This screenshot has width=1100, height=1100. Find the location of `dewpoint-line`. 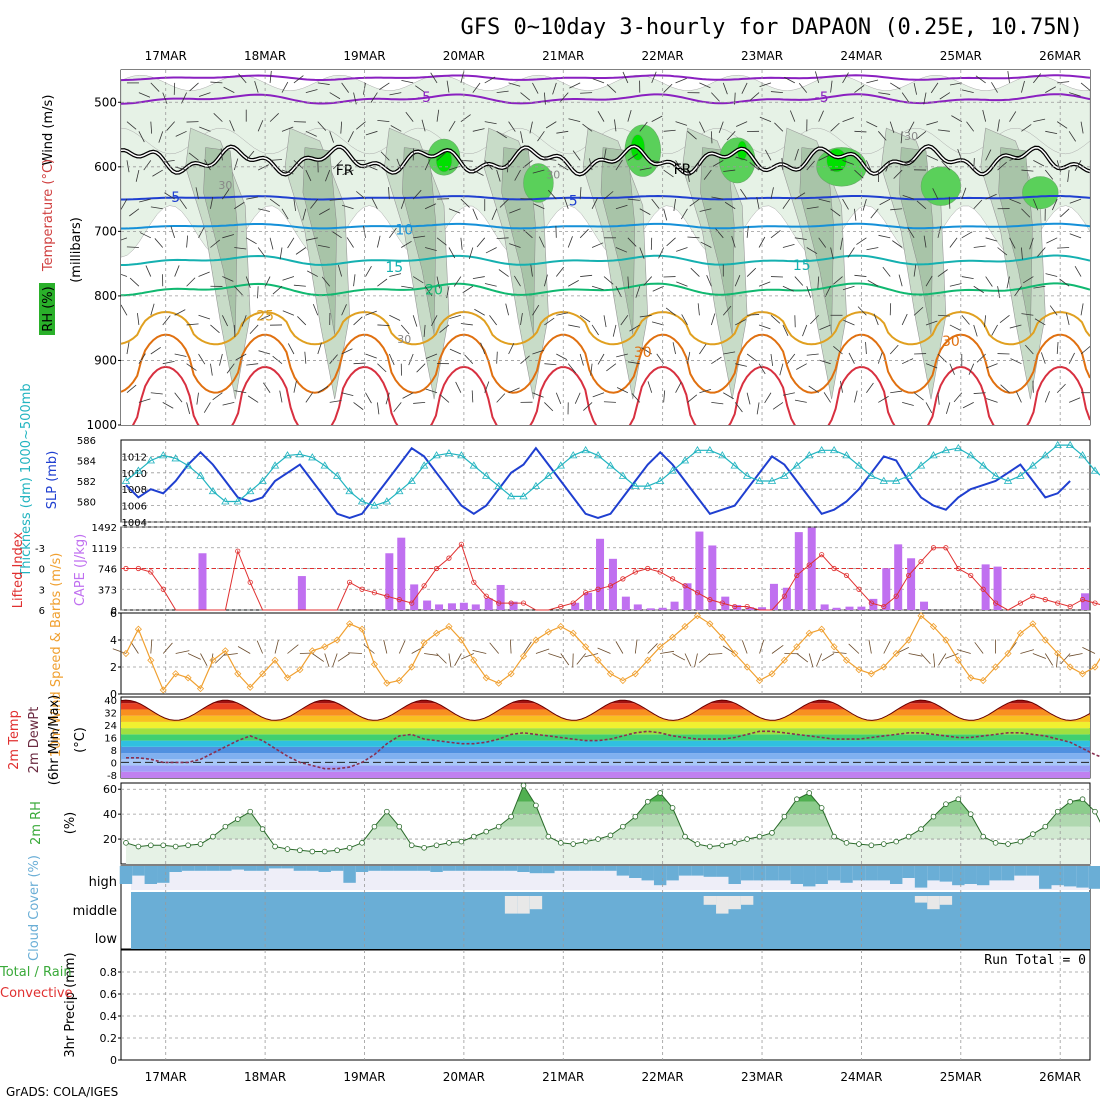

dewpoint-line is located at coordinates (613, 750).